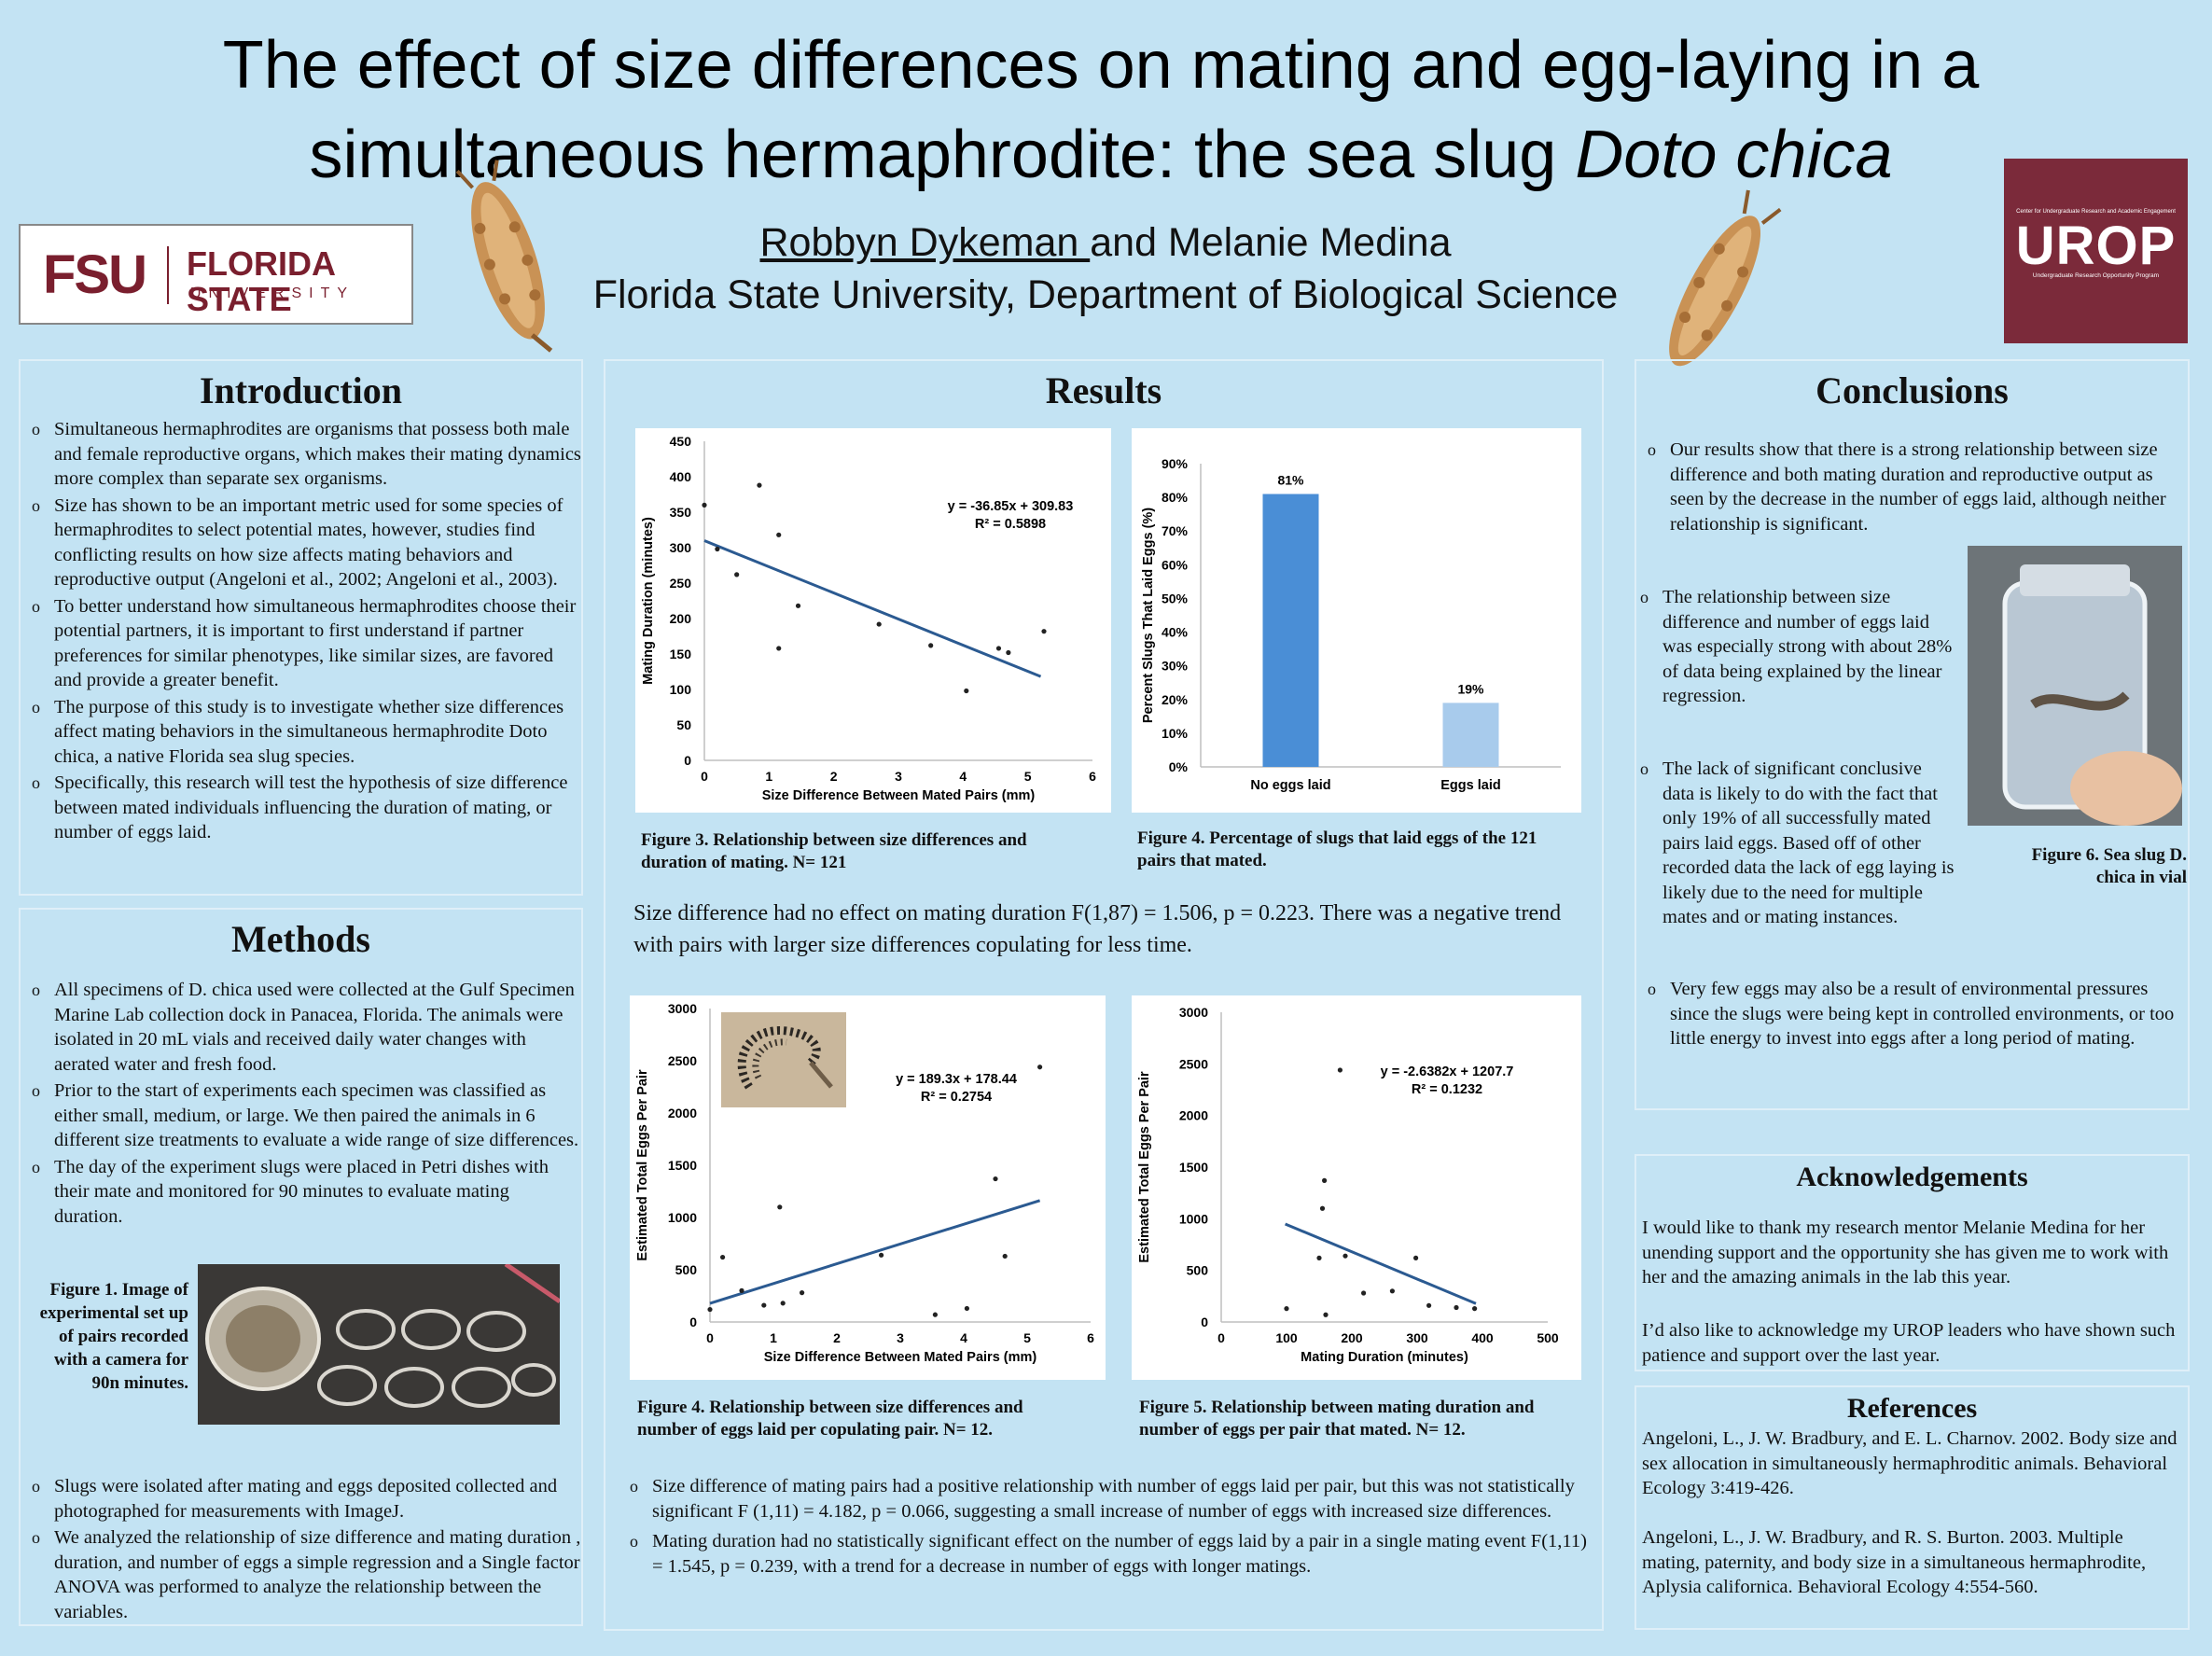  Describe the element at coordinates (1725, 278) in the screenshot. I see `sea-slug-illustration-right` at that location.